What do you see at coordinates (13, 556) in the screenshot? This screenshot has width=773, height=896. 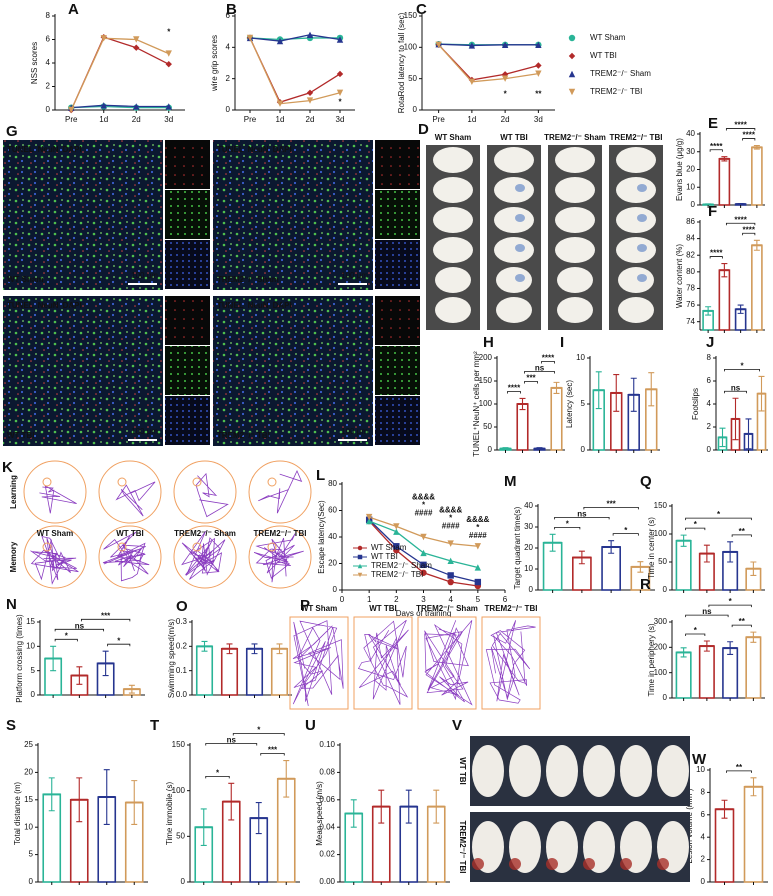 I see `row-label: Memory` at bounding box center [13, 556].